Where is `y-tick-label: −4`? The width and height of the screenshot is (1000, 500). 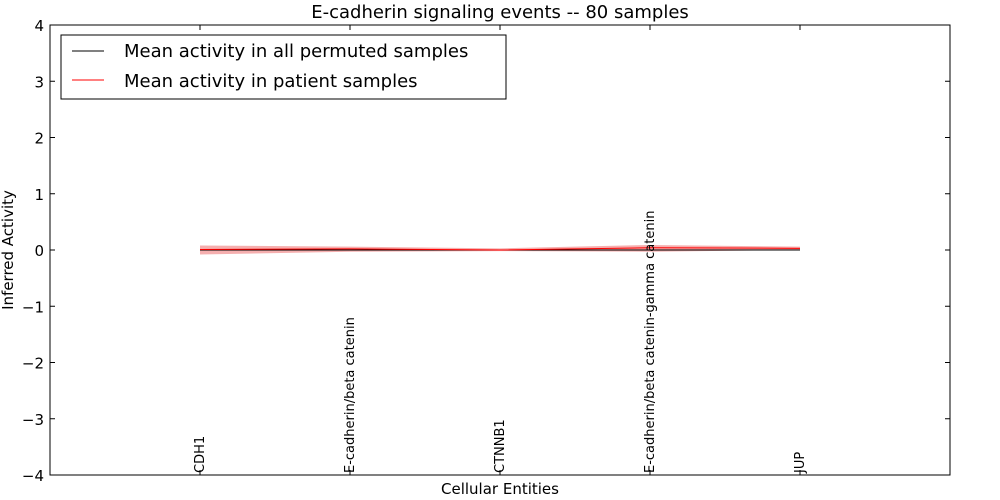 y-tick-label: −4 is located at coordinates (33, 476).